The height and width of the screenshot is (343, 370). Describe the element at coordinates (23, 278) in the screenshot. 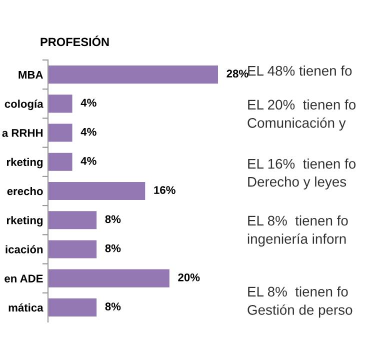

I see `y-tick-label: en ADE` at that location.